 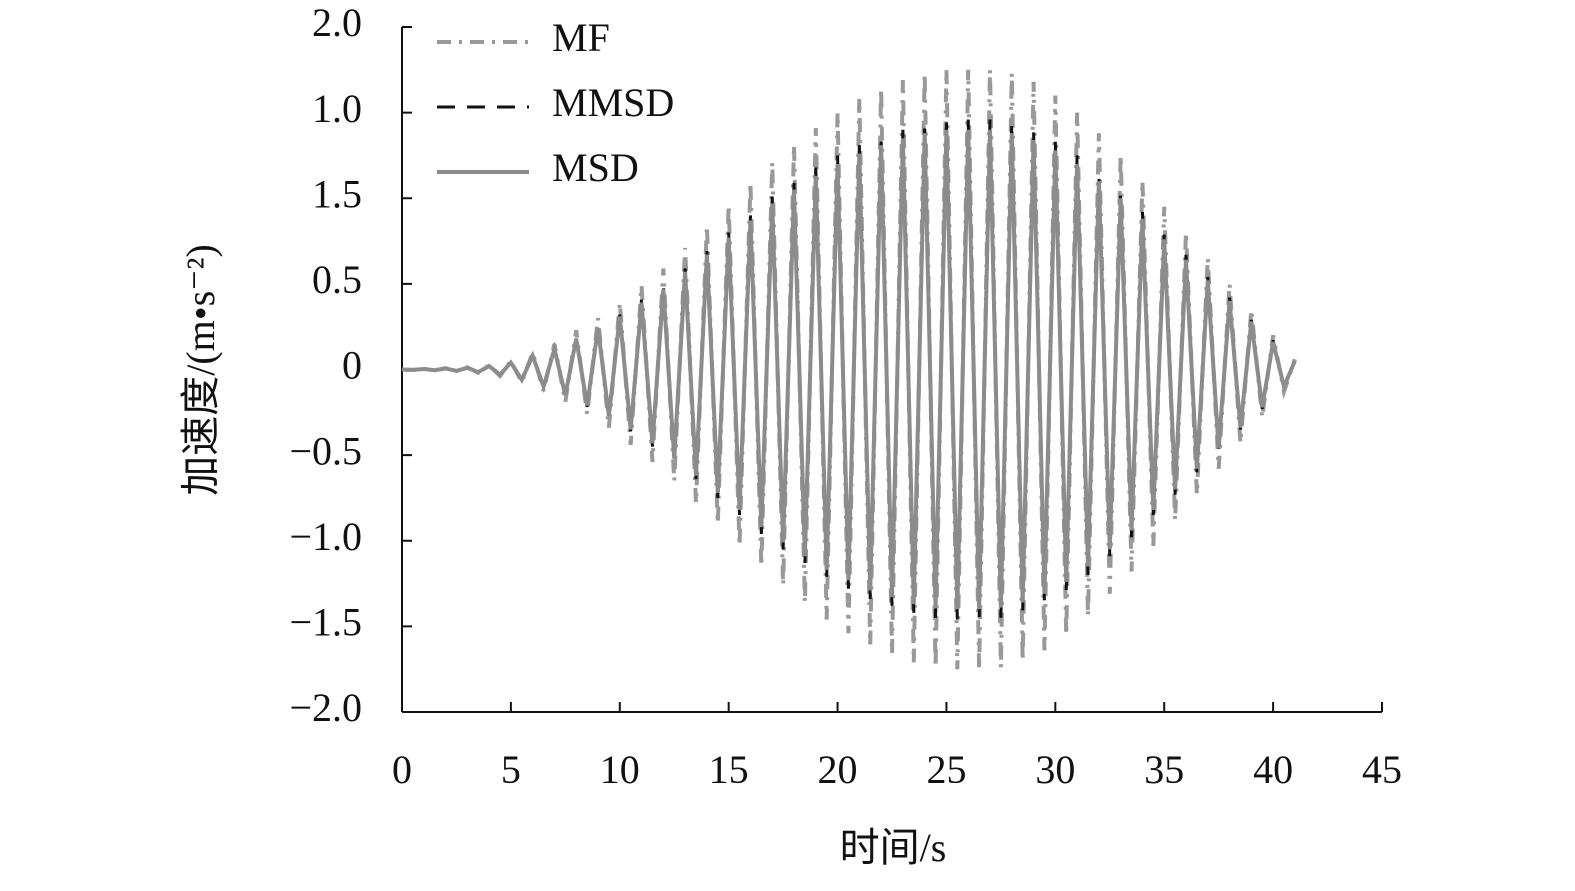 I want to click on y-axis-label: 加速度/(m•s⁻²), so click(x=200, y=370).